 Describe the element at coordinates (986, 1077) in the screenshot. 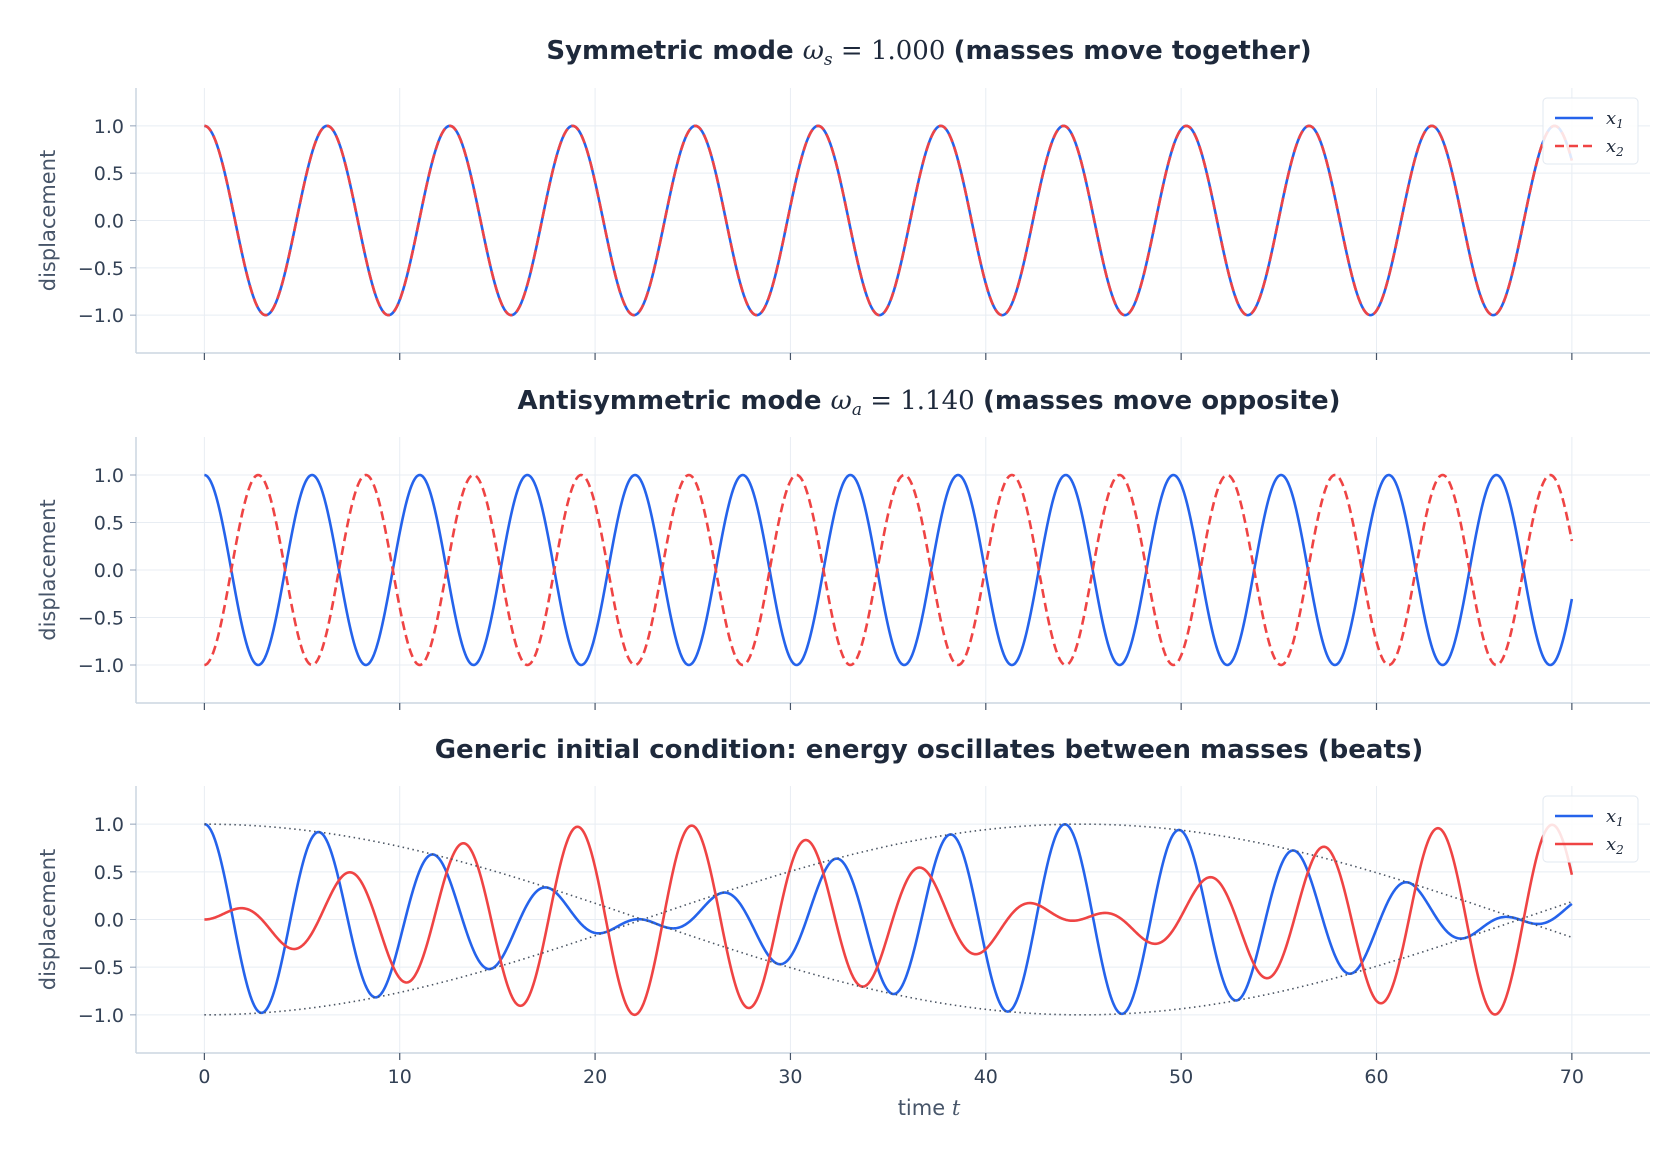

I see `x-tick-label: 40` at that location.